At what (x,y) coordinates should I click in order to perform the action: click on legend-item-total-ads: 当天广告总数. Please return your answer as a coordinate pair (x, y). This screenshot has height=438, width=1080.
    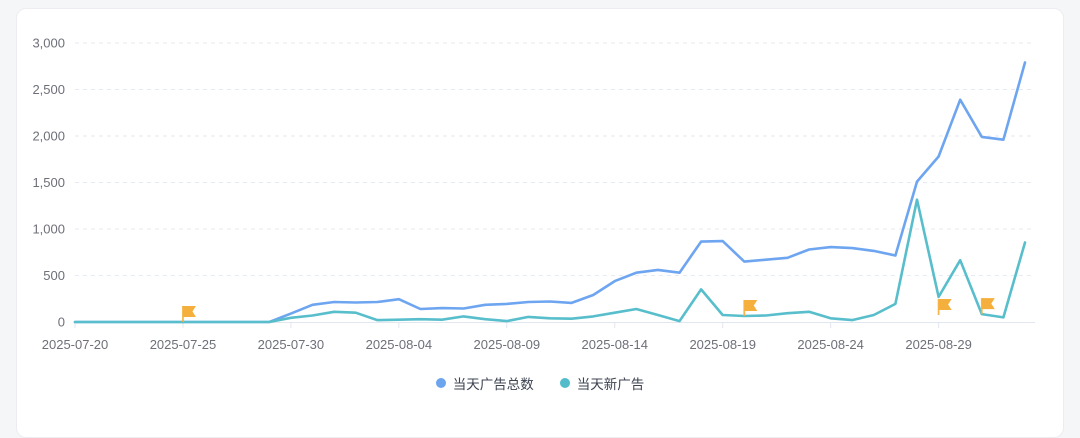
    Looking at the image, I should click on (484, 383).